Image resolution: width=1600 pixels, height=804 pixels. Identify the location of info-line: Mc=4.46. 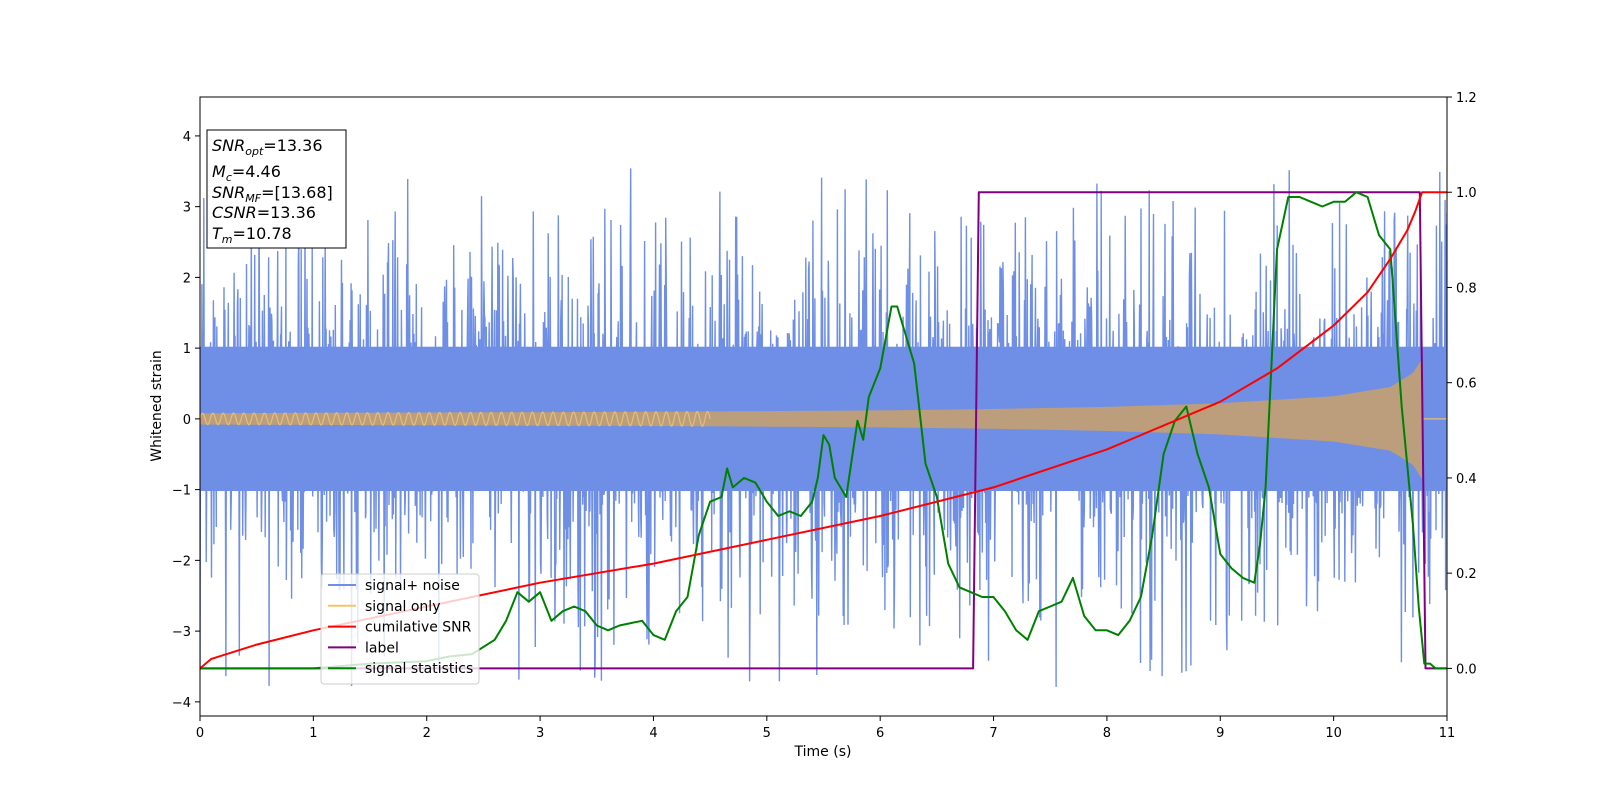
(246, 173).